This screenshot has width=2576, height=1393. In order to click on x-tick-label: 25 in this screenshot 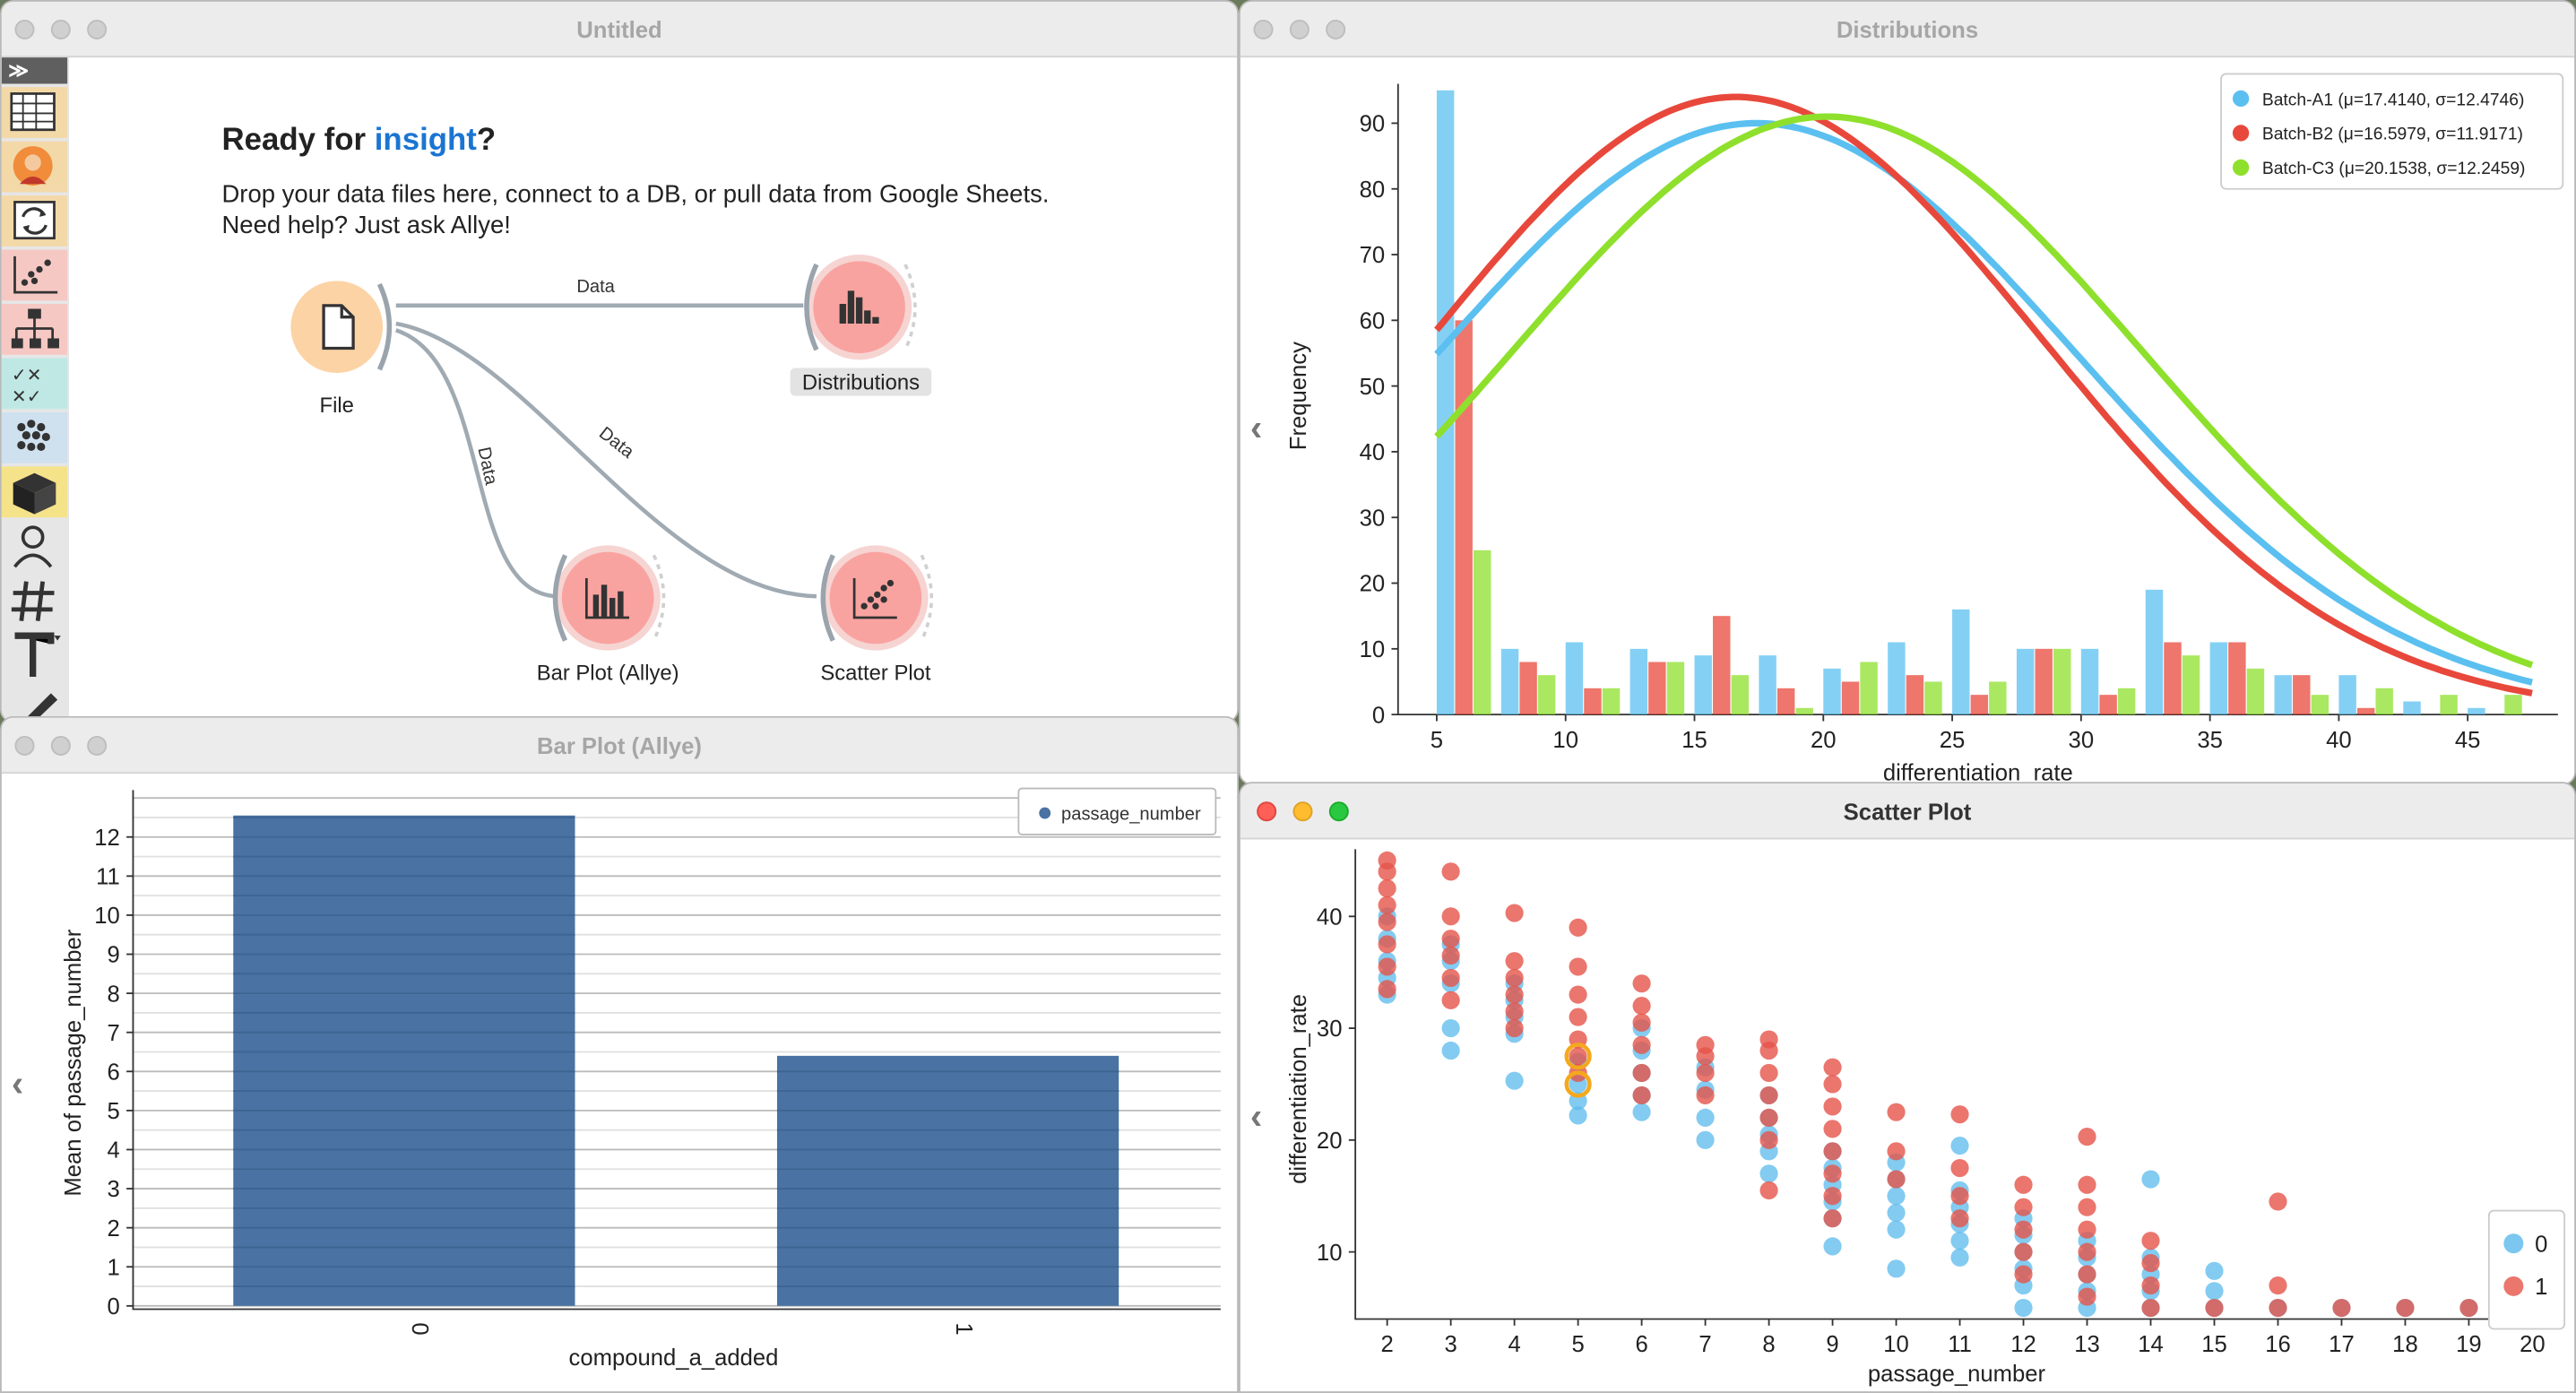, I will do `click(1953, 740)`.